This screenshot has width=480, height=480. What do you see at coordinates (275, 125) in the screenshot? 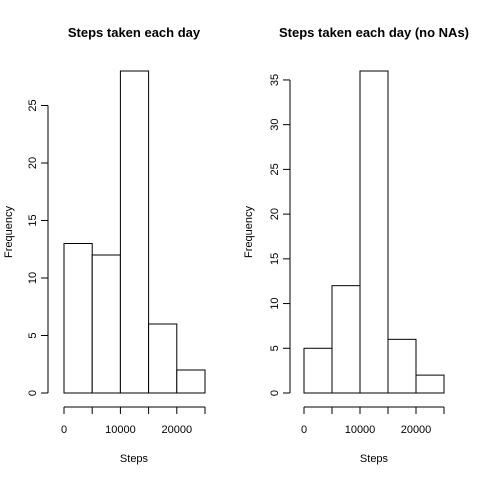
I see `y-tick-label: 30` at bounding box center [275, 125].